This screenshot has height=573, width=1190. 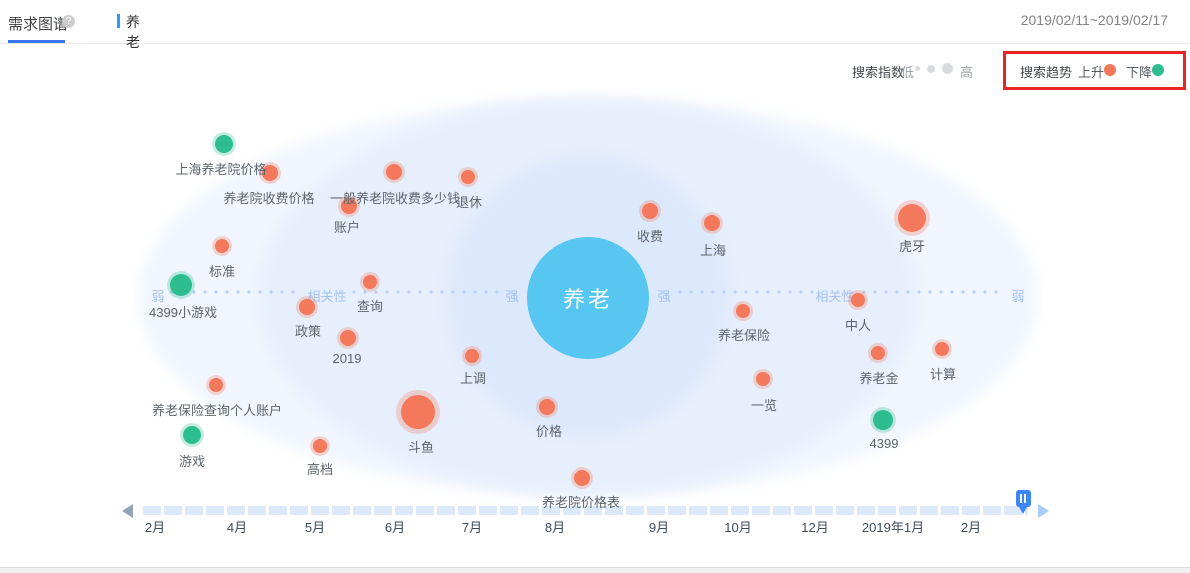 What do you see at coordinates (713, 250) in the screenshot?
I see `keyword-label: 上海` at bounding box center [713, 250].